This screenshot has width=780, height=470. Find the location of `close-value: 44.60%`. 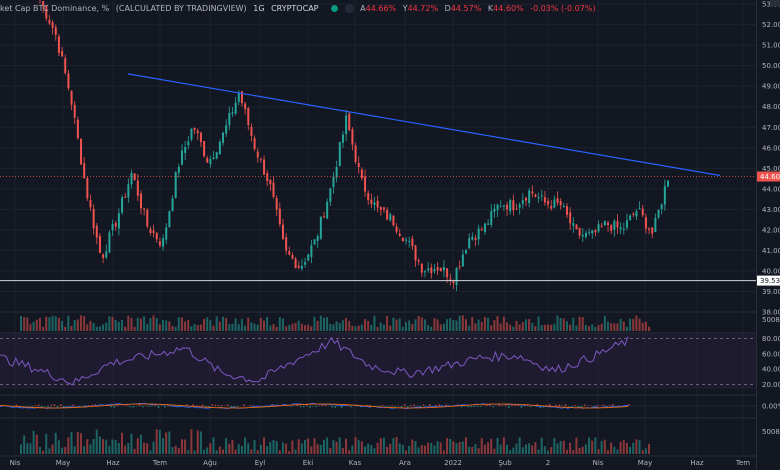

close-value: 44.60% is located at coordinates (508, 8).